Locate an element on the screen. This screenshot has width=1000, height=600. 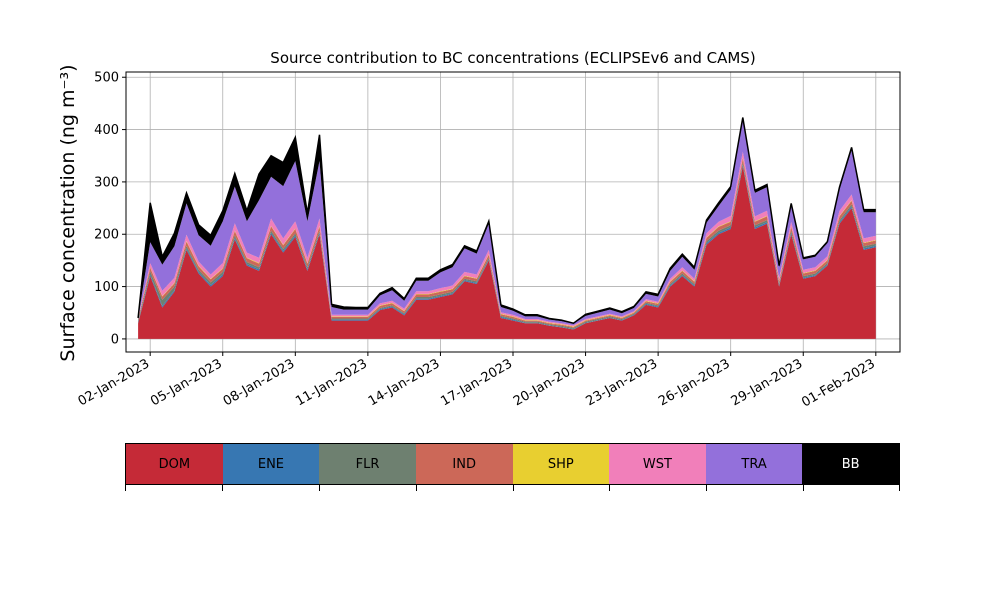
y-tick-label: 0 is located at coordinates (115, 339).